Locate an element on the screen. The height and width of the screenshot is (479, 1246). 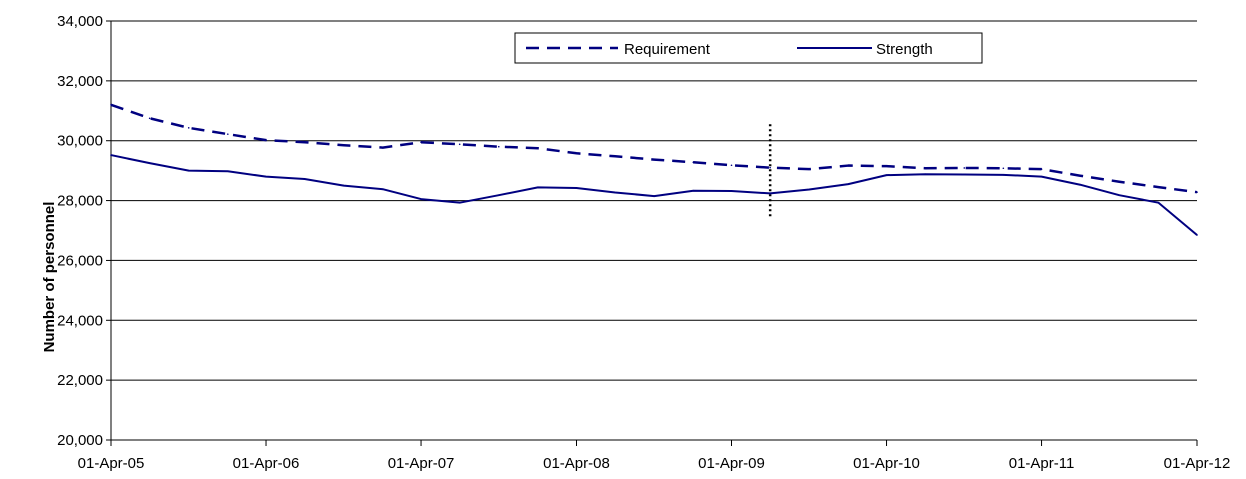
y-tick-label: 28,000 is located at coordinates (80, 201).